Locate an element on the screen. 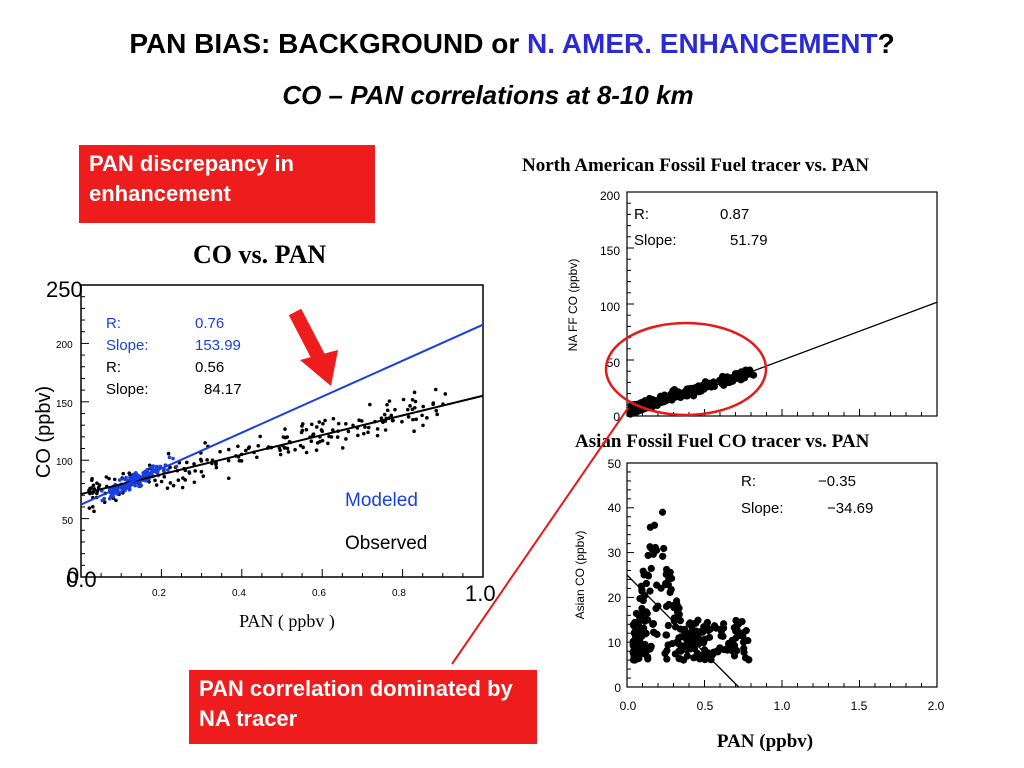  na-tracer-point is located at coordinates (688, 389).